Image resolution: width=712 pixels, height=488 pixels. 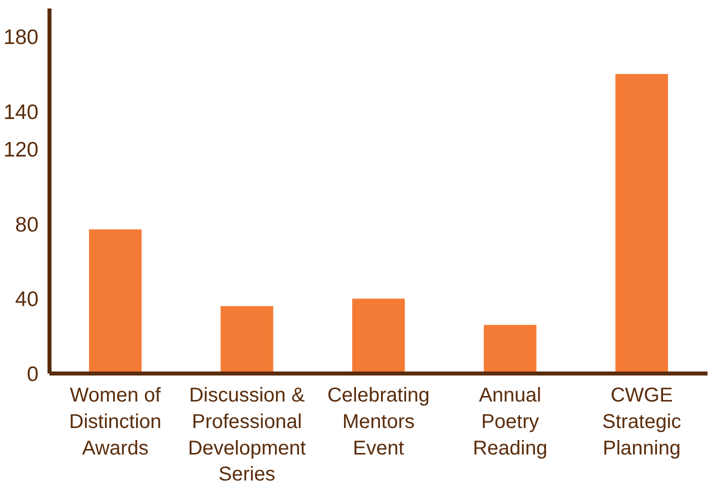 What do you see at coordinates (510, 422) in the screenshot?
I see `x-tick-label: Annual Poetry Reading` at bounding box center [510, 422].